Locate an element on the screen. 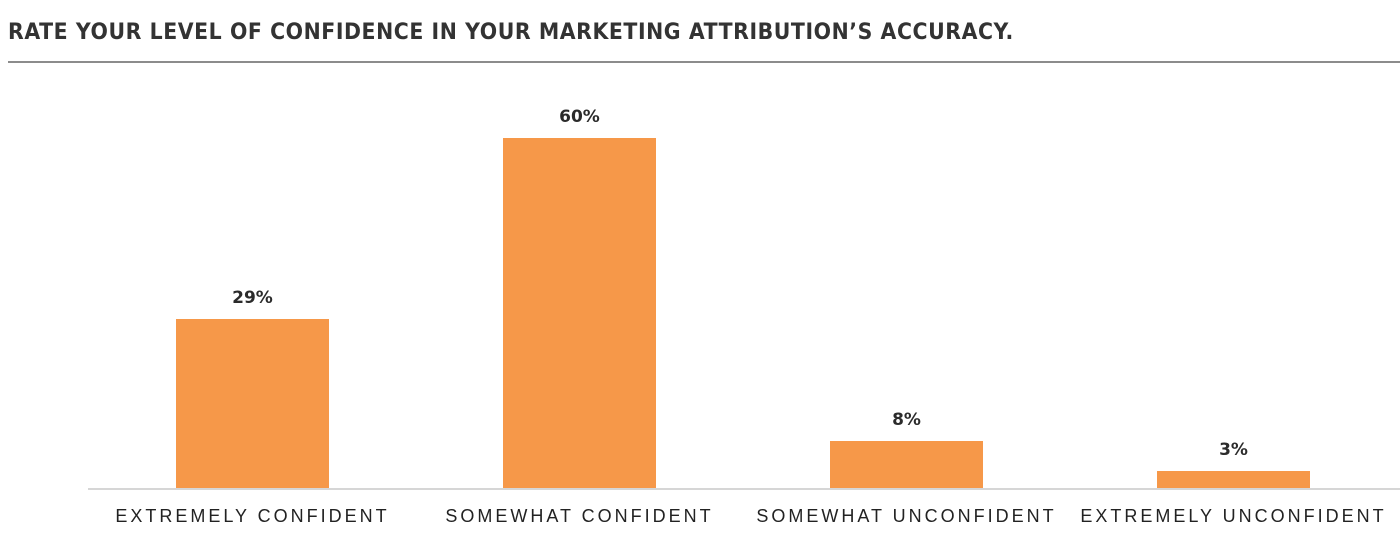 The image size is (1400, 559). category-label-extremely-unconfident: EXTREMELY UNCONFIDENT is located at coordinates (1233, 516).